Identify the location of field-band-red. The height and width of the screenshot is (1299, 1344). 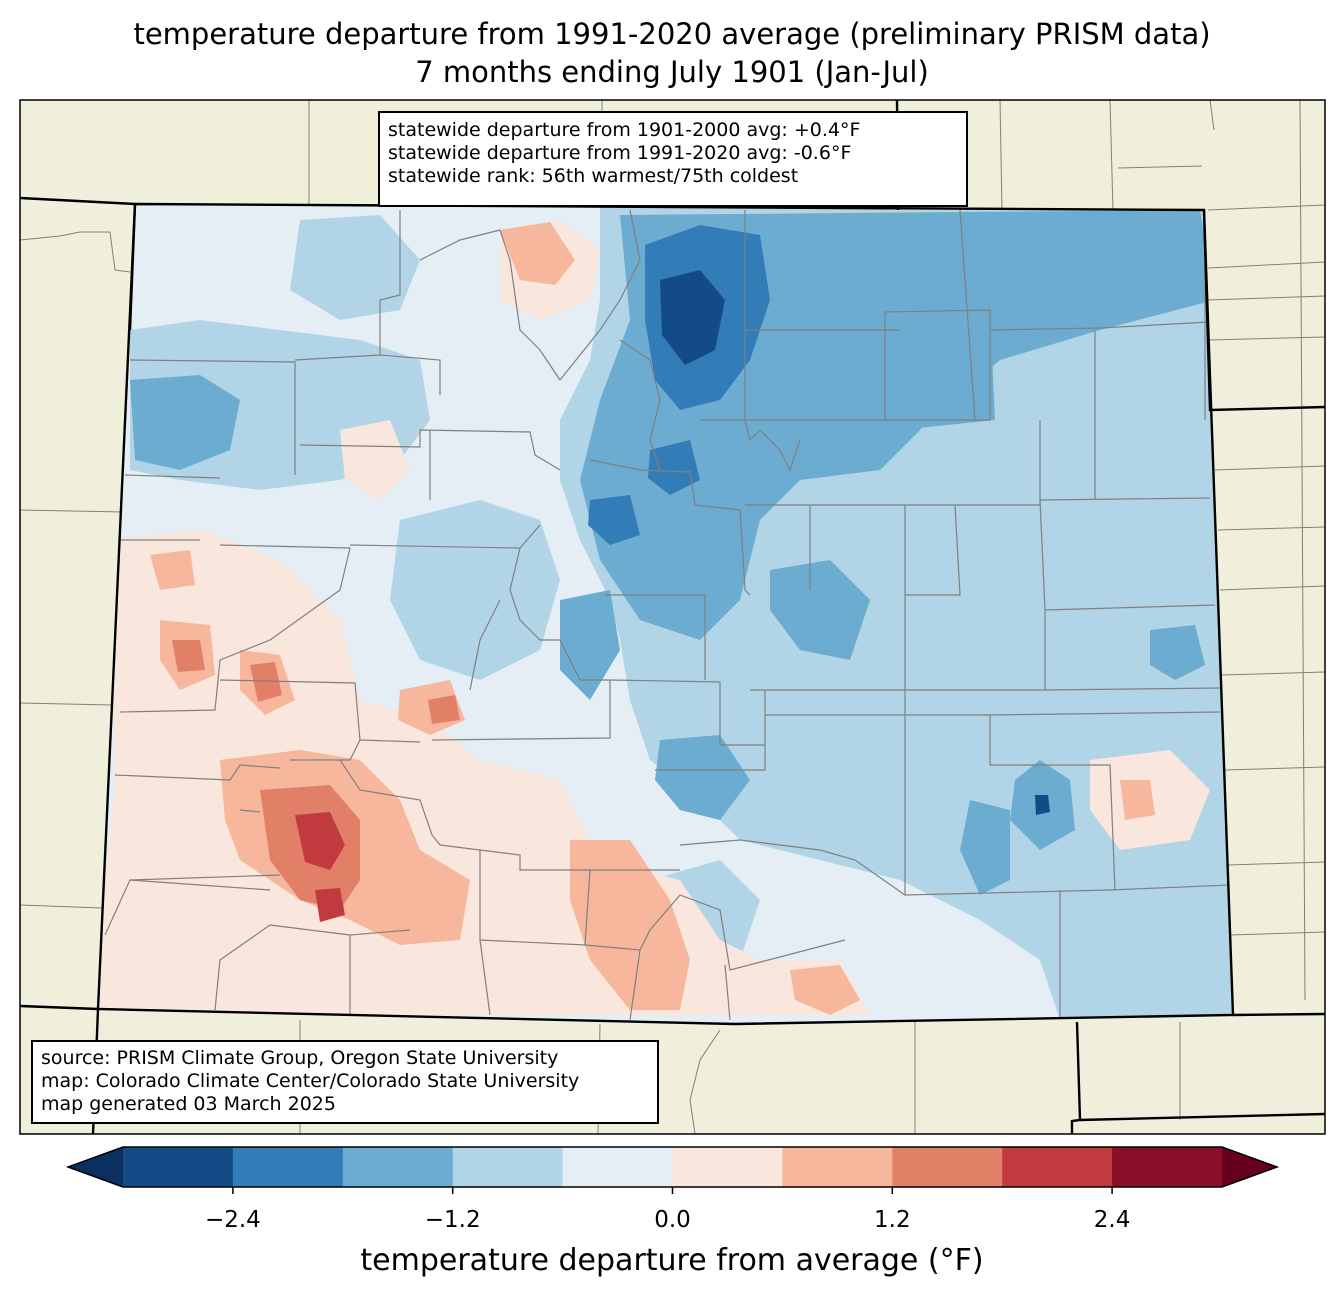
(320, 867).